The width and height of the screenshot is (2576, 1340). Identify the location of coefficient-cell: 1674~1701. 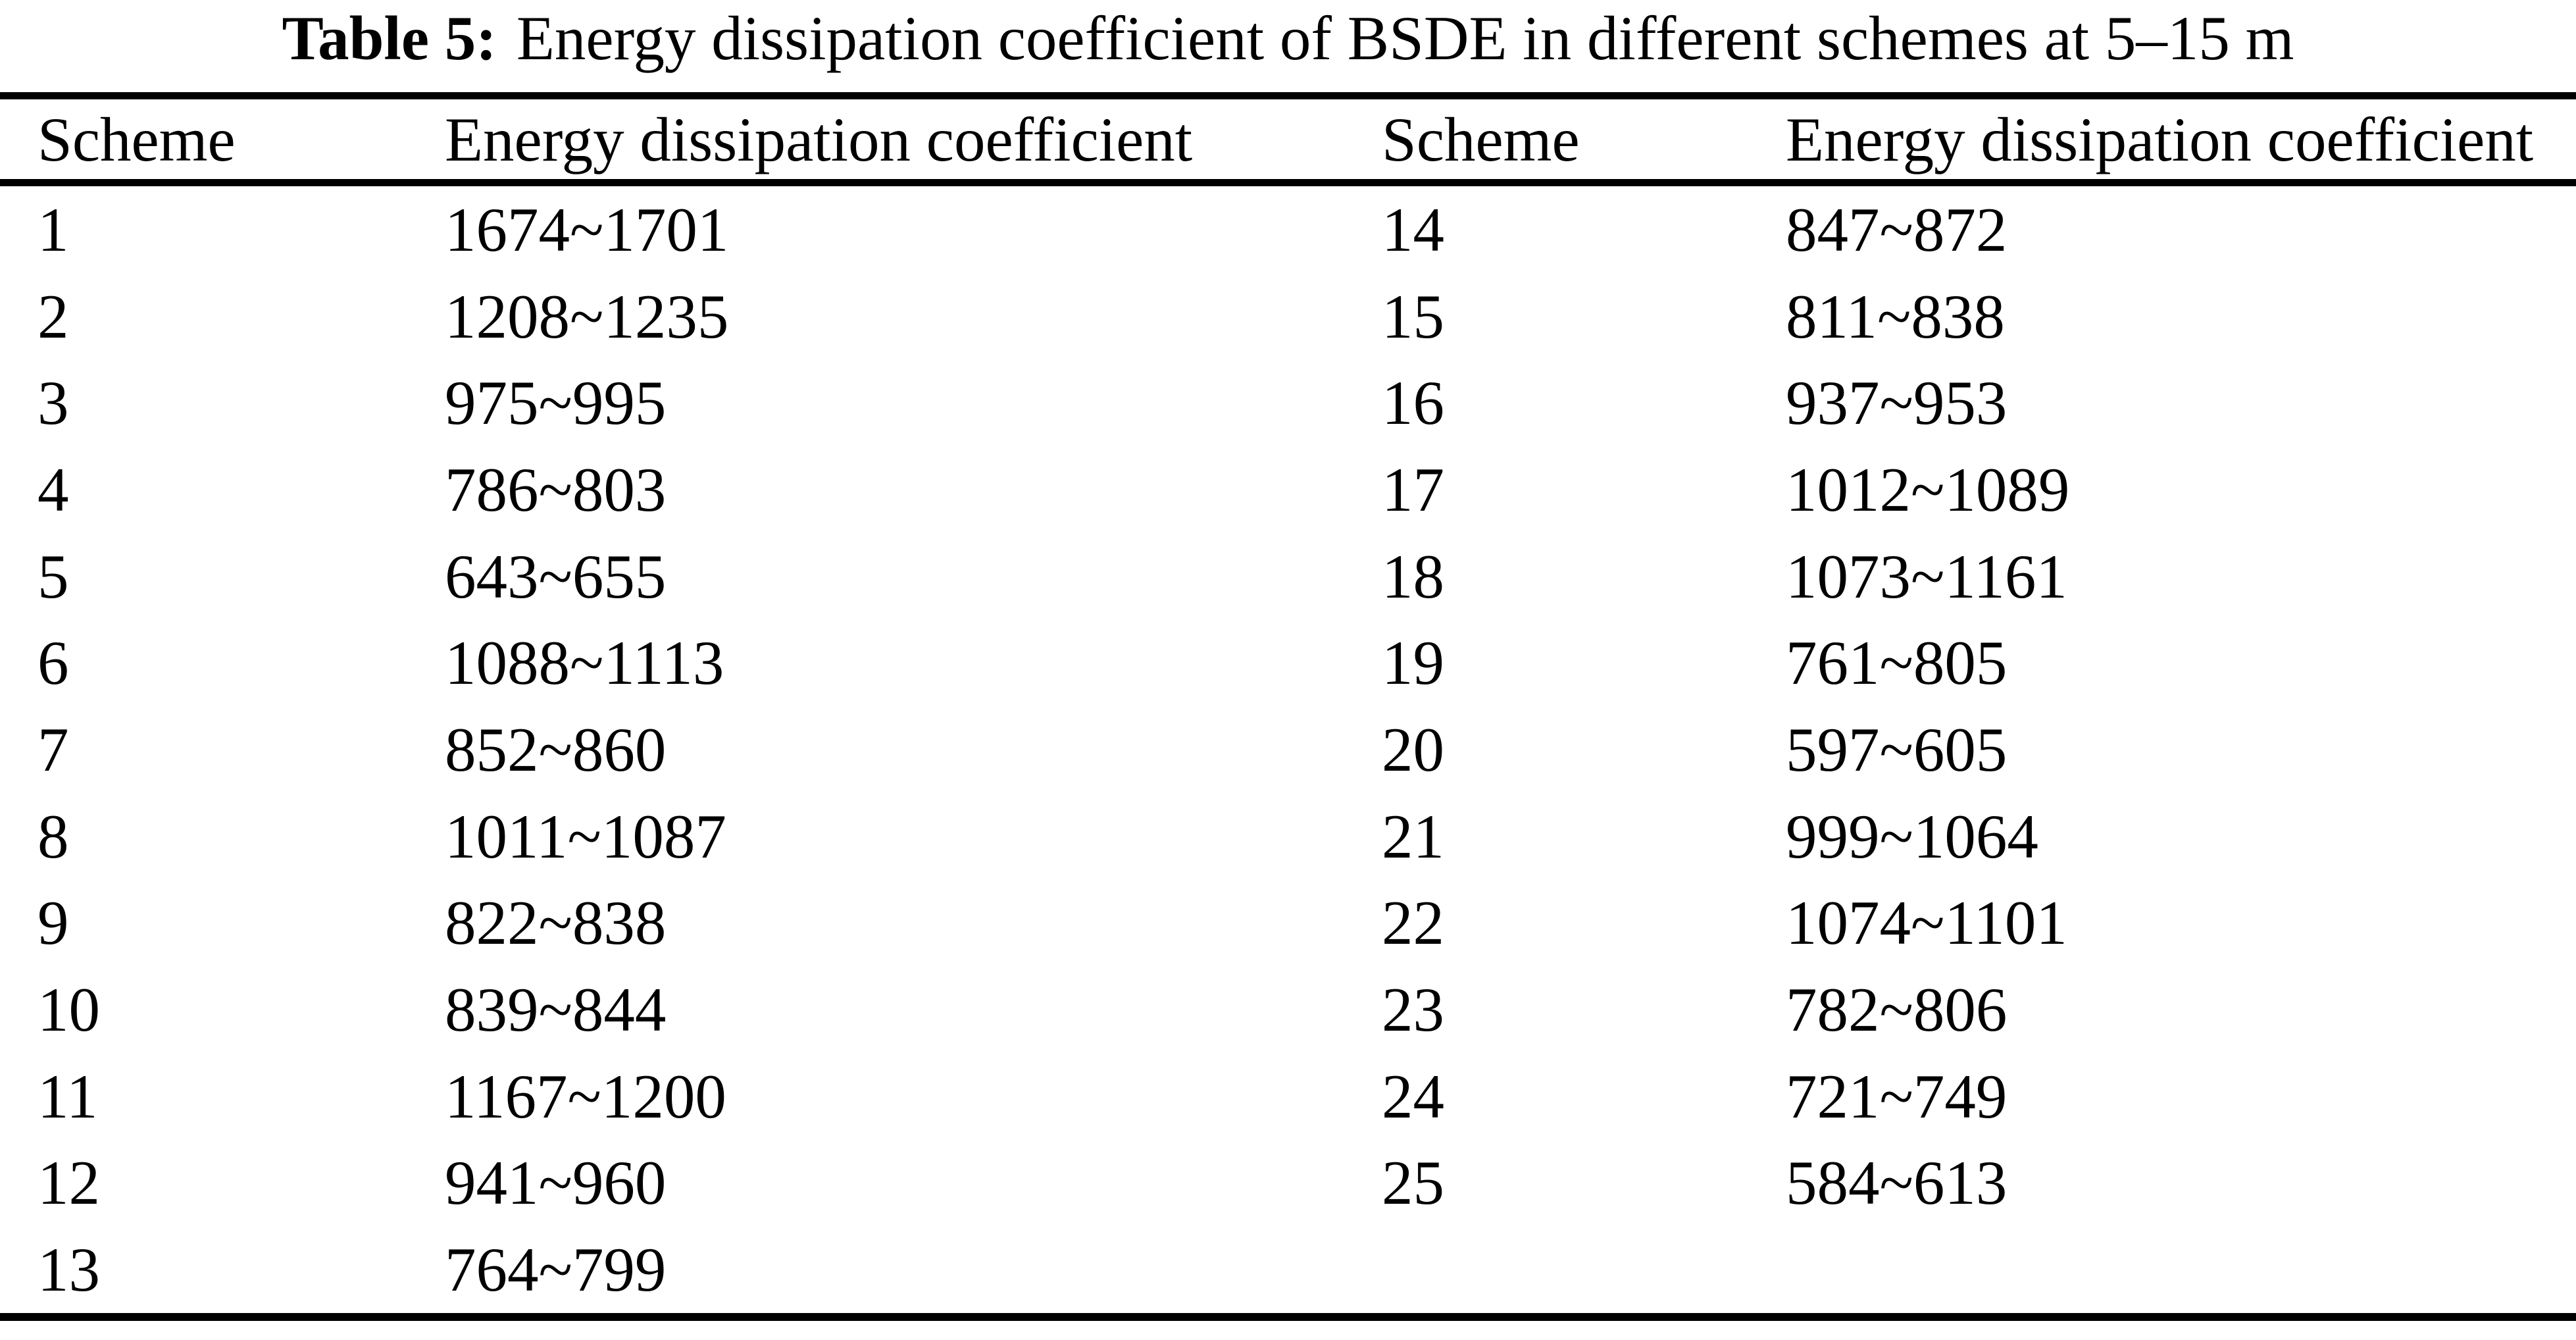
(587, 229).